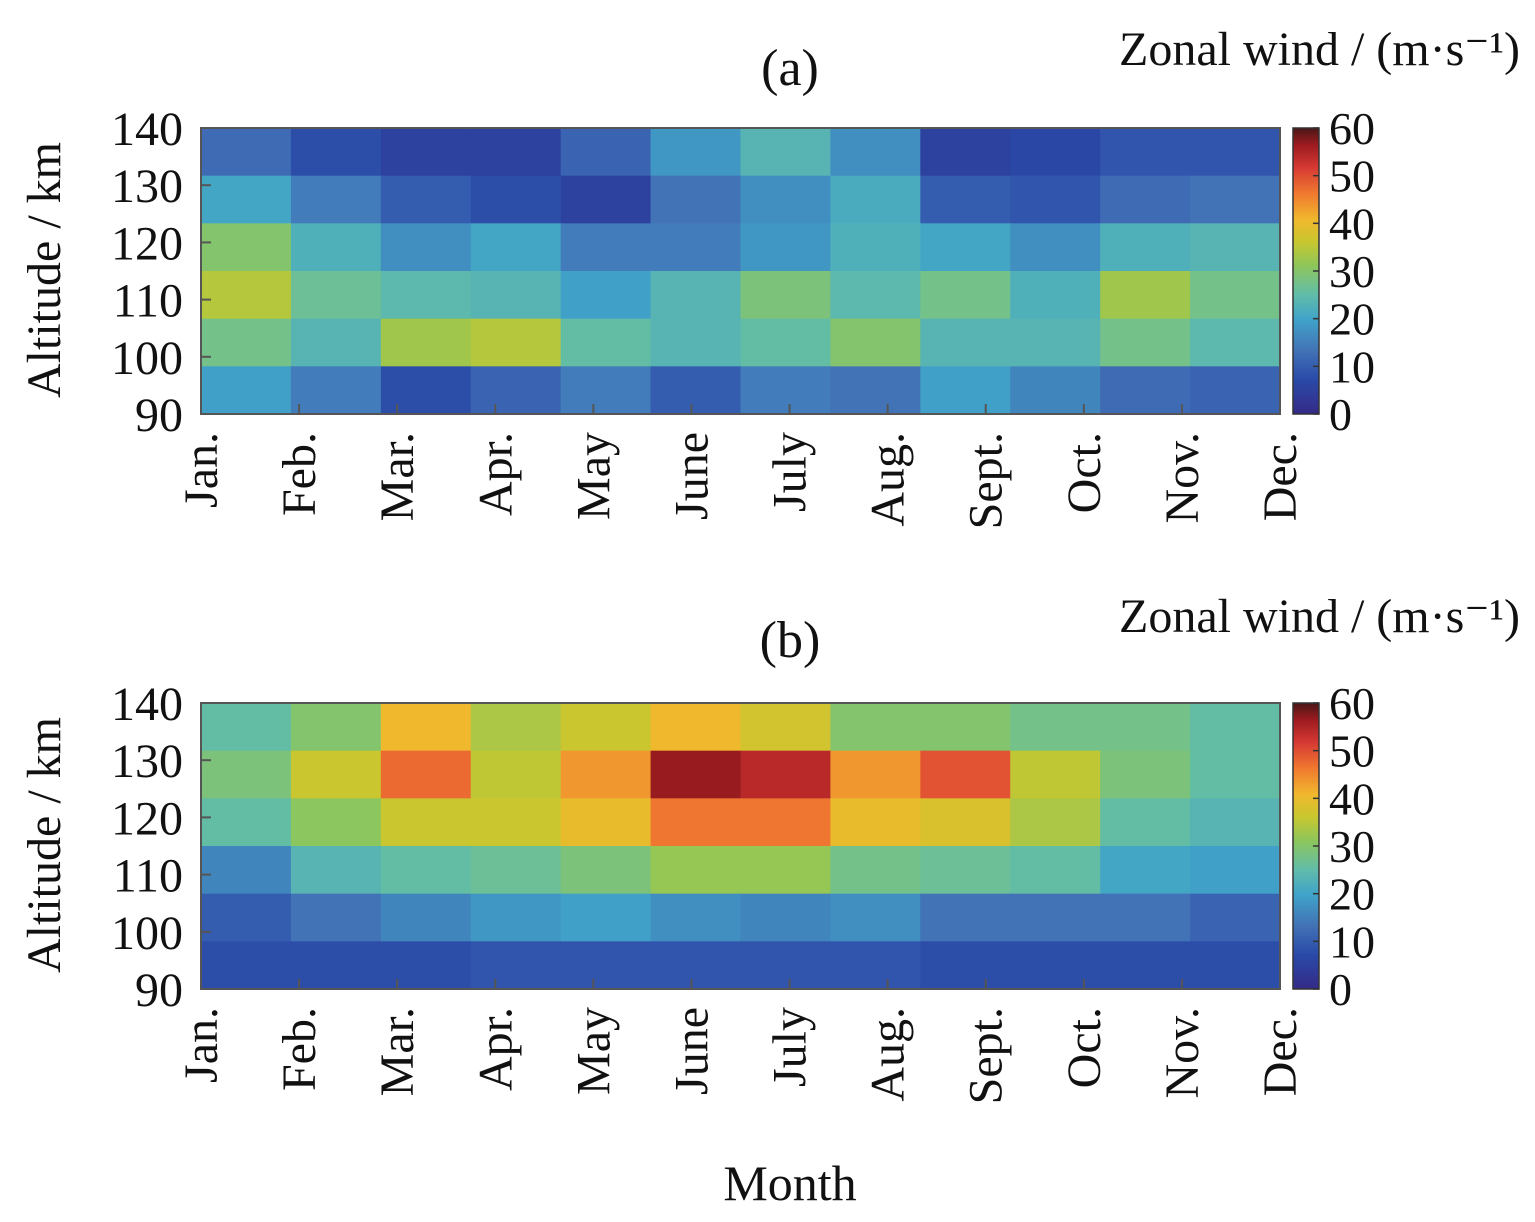 The width and height of the screenshot is (1535, 1222). Describe the element at coordinates (397, 1051) in the screenshot. I see `x-tick-label: Mar.` at that location.